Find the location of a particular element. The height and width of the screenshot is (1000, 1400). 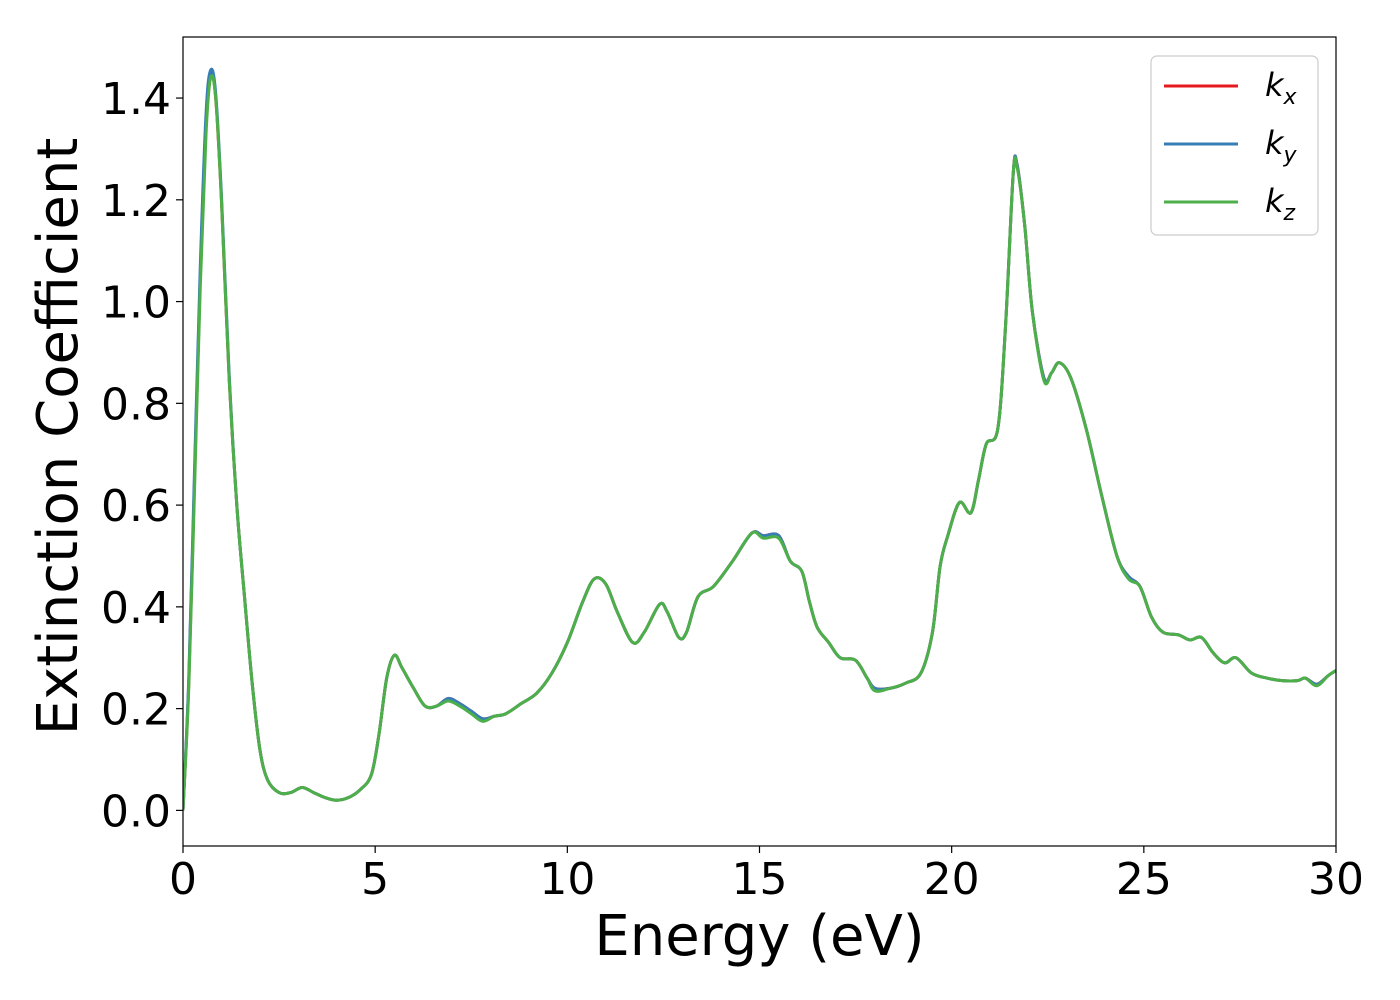

x-tick-label: 25 is located at coordinates (1144, 879).